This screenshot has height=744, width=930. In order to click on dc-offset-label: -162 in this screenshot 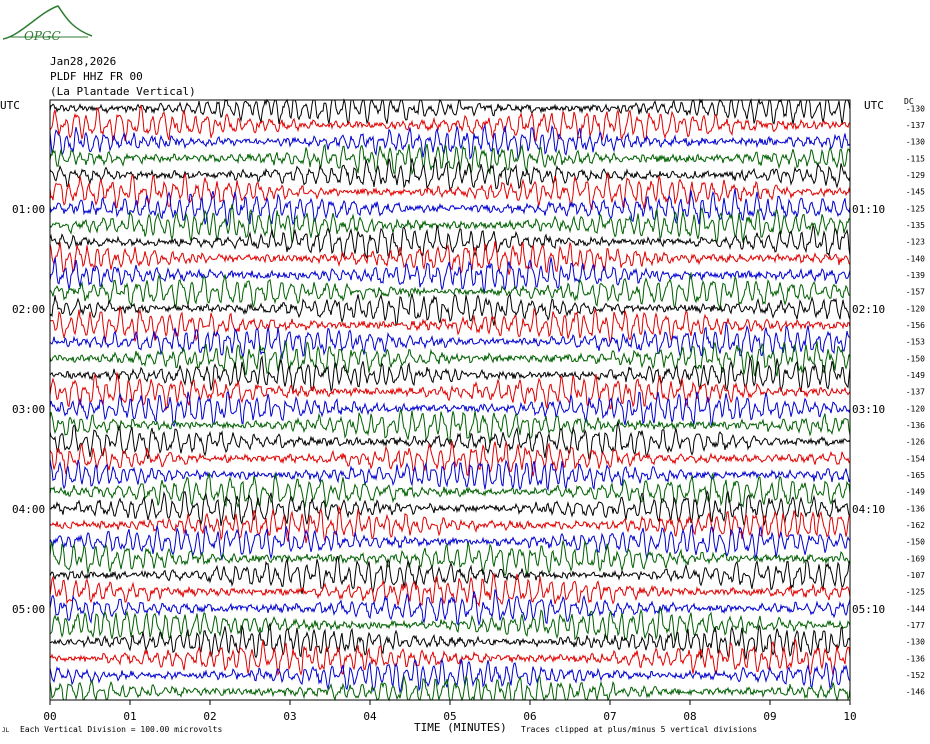, I will do `click(915, 525)`.